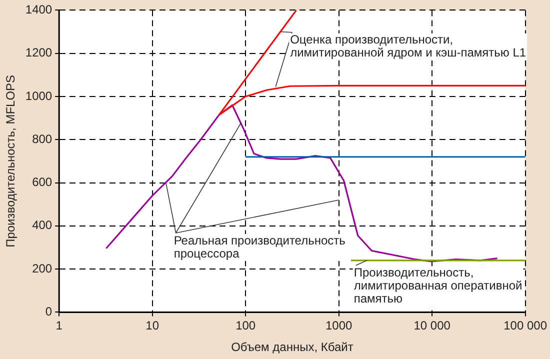 This screenshot has height=359, width=550. What do you see at coordinates (38, 9) in the screenshot?
I see `y-tick-label: 1400` at bounding box center [38, 9].